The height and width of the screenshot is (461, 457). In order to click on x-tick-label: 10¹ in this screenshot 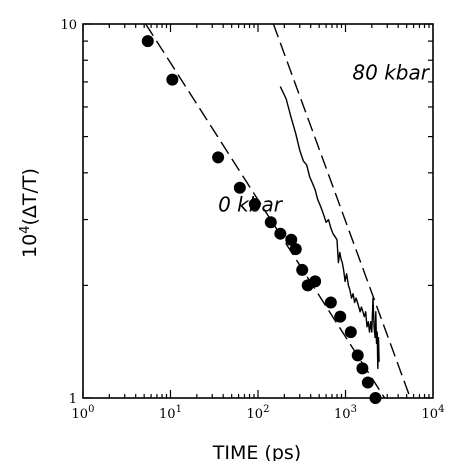, I will do `click(170, 413)`.